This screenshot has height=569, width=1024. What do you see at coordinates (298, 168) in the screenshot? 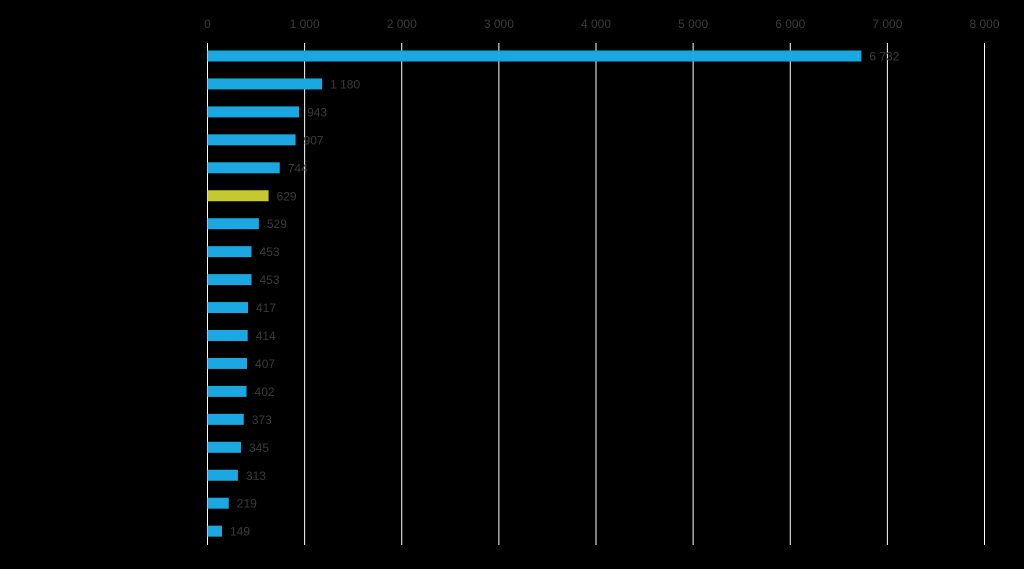
I see `bar-value-label: 744` at bounding box center [298, 168].